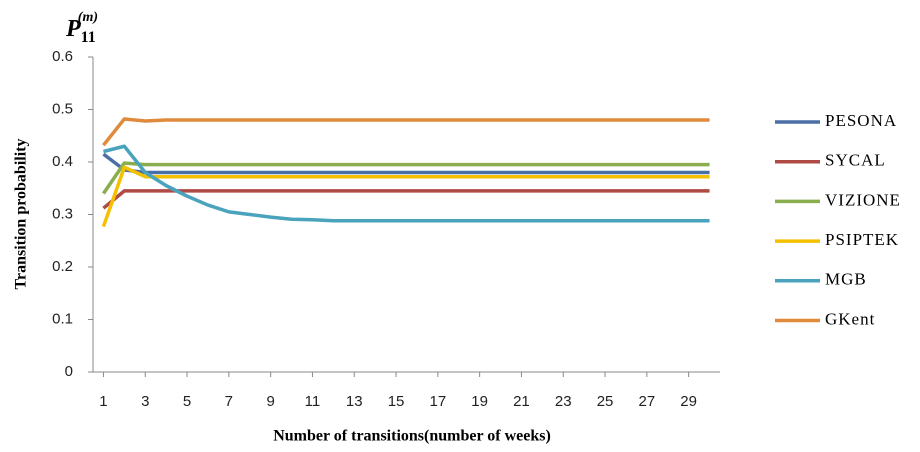  I want to click on title-sup: (m), so click(88, 17).